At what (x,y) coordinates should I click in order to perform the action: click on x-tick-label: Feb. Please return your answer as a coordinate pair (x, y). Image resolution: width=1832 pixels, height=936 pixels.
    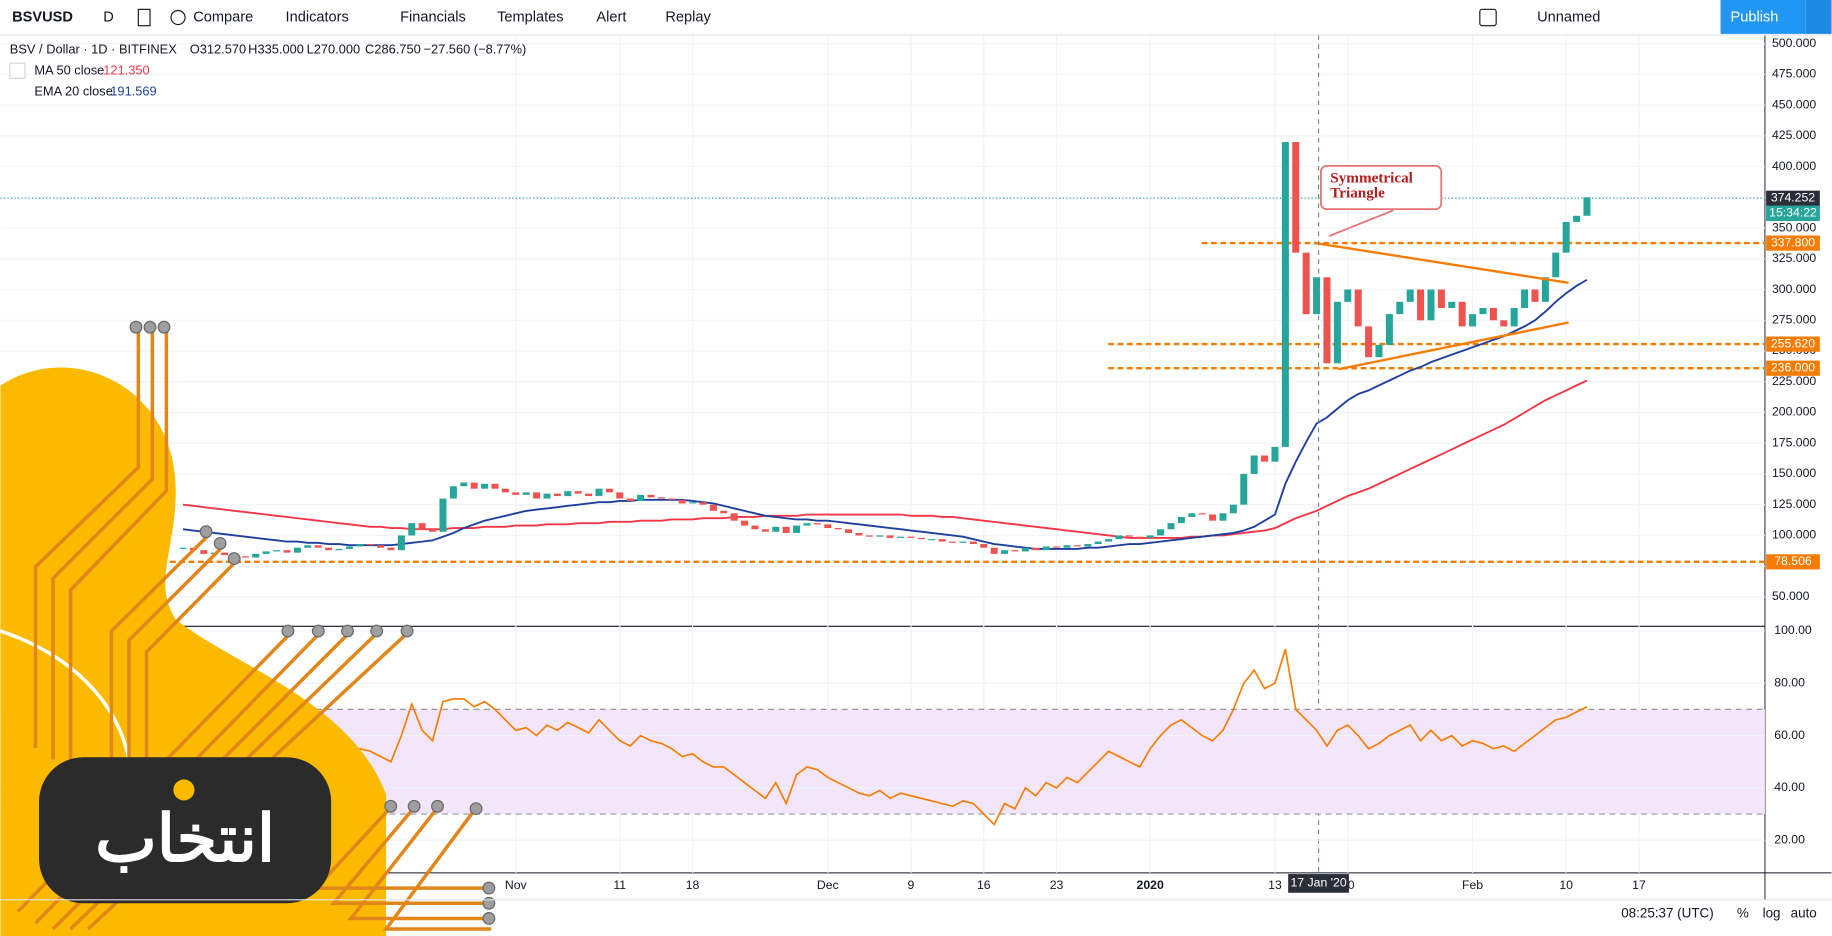
    Looking at the image, I should click on (1472, 885).